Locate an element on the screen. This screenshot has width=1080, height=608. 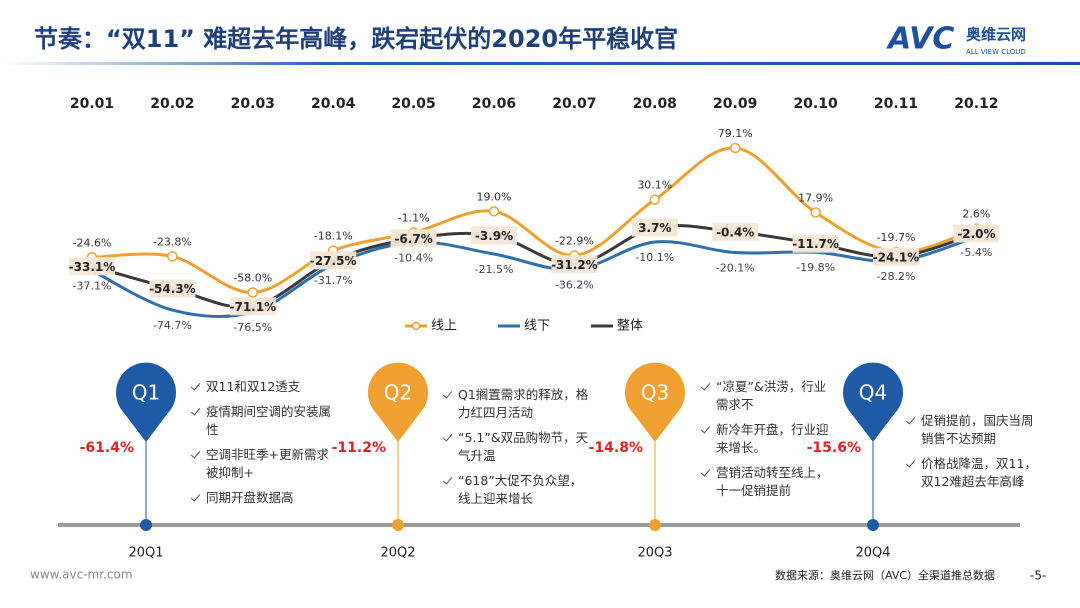
data-label: -19.7% is located at coordinates (896, 237).